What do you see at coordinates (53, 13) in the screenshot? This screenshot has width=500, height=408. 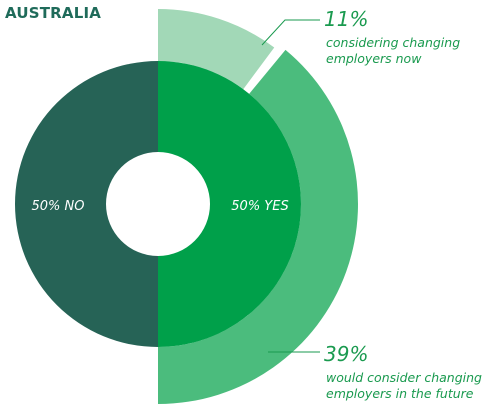 I see `chart-title: AUSTRALIA` at bounding box center [53, 13].